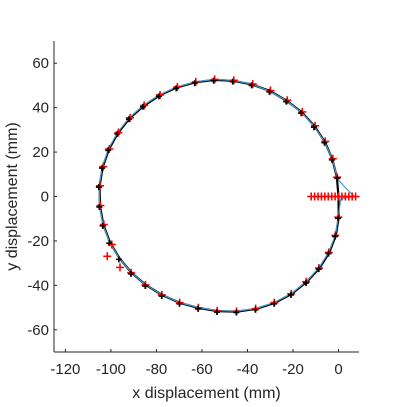 The width and height of the screenshot is (407, 407). What do you see at coordinates (338, 369) in the screenshot?
I see `x-tick-label: 0` at bounding box center [338, 369].